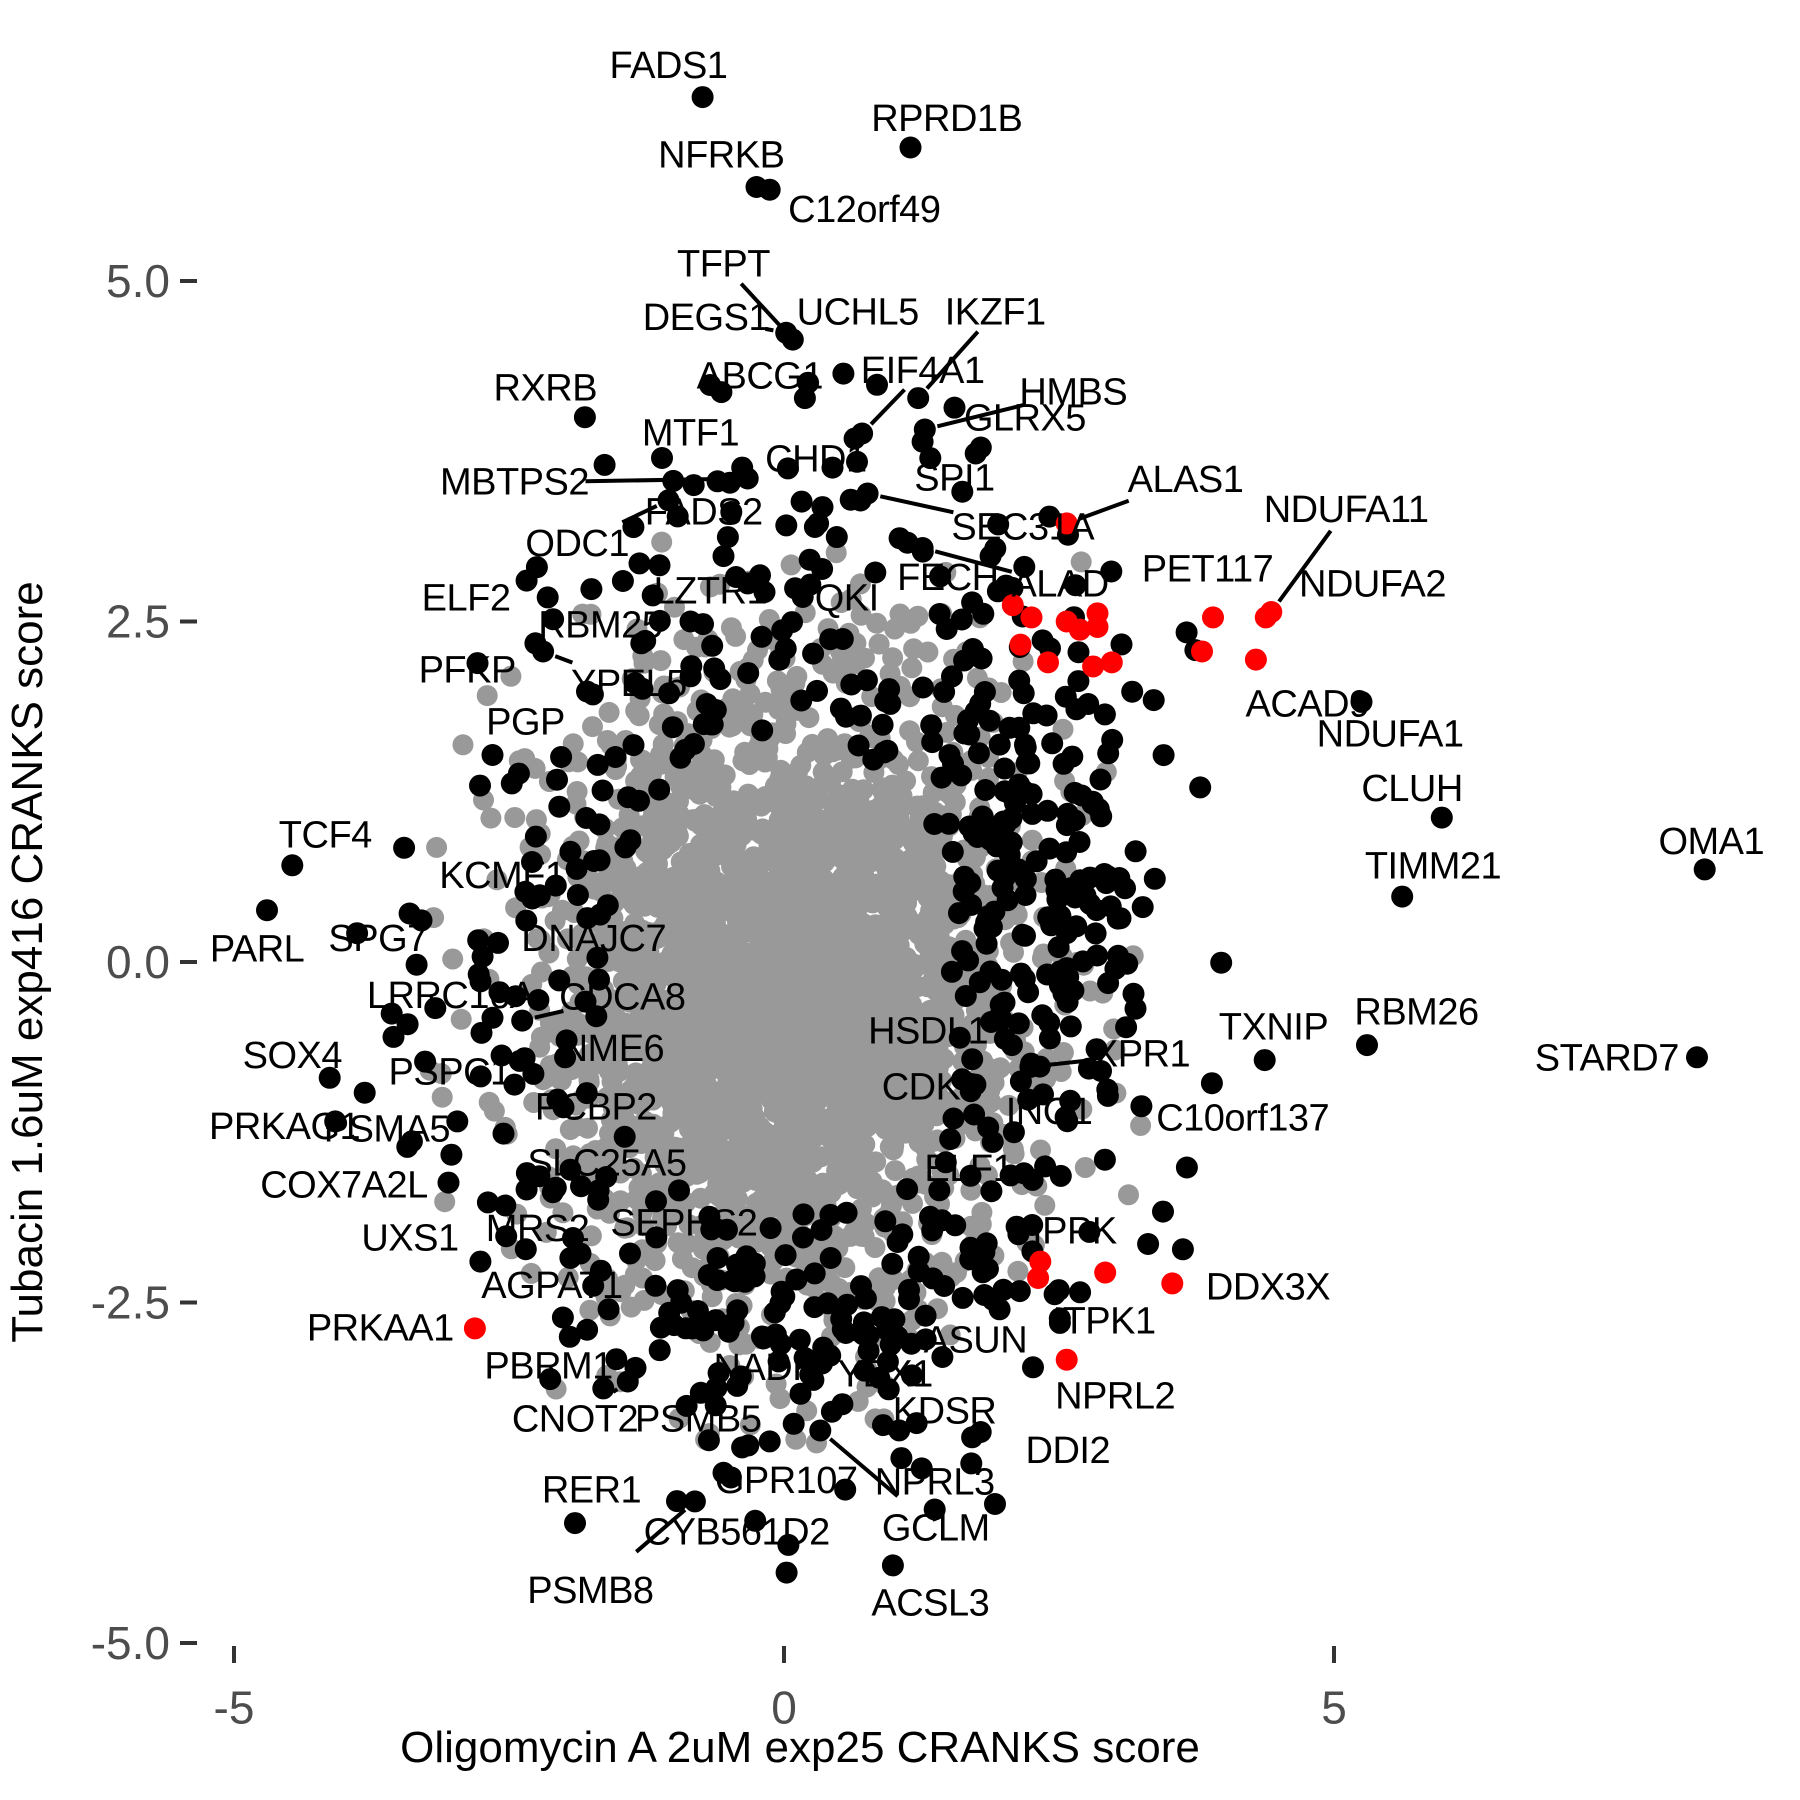 This screenshot has width=1800, height=1800. What do you see at coordinates (702, 97) in the screenshot?
I see `gene-point-FADS1` at bounding box center [702, 97].